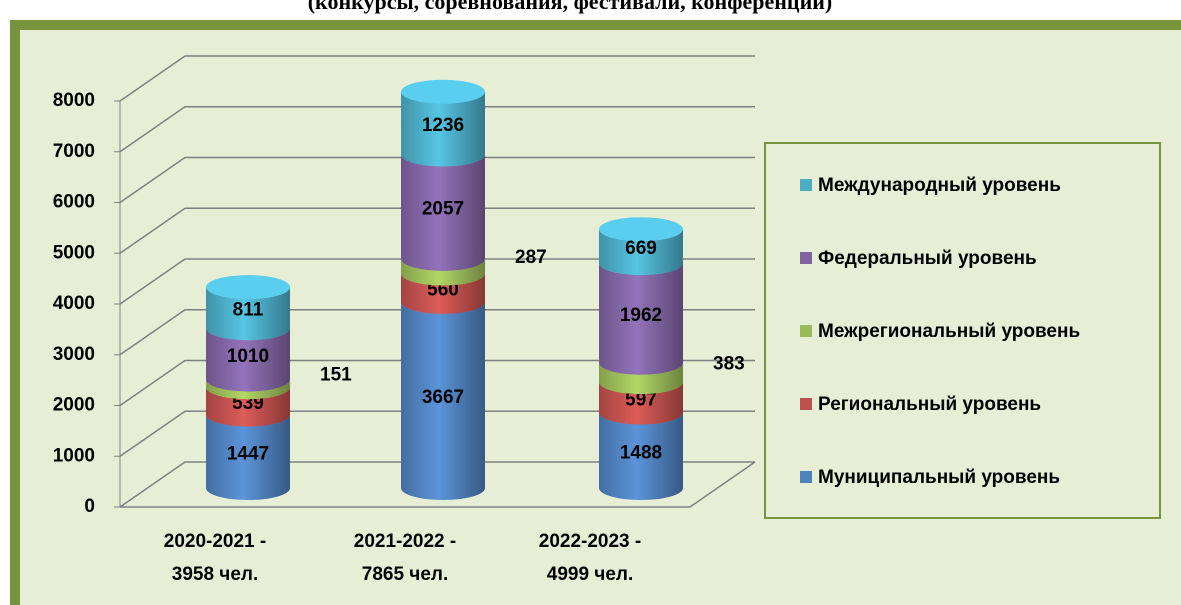 The width and height of the screenshot is (1181, 605). Describe the element at coordinates (641, 452) in the screenshot. I see `value-label: 1488` at that location.